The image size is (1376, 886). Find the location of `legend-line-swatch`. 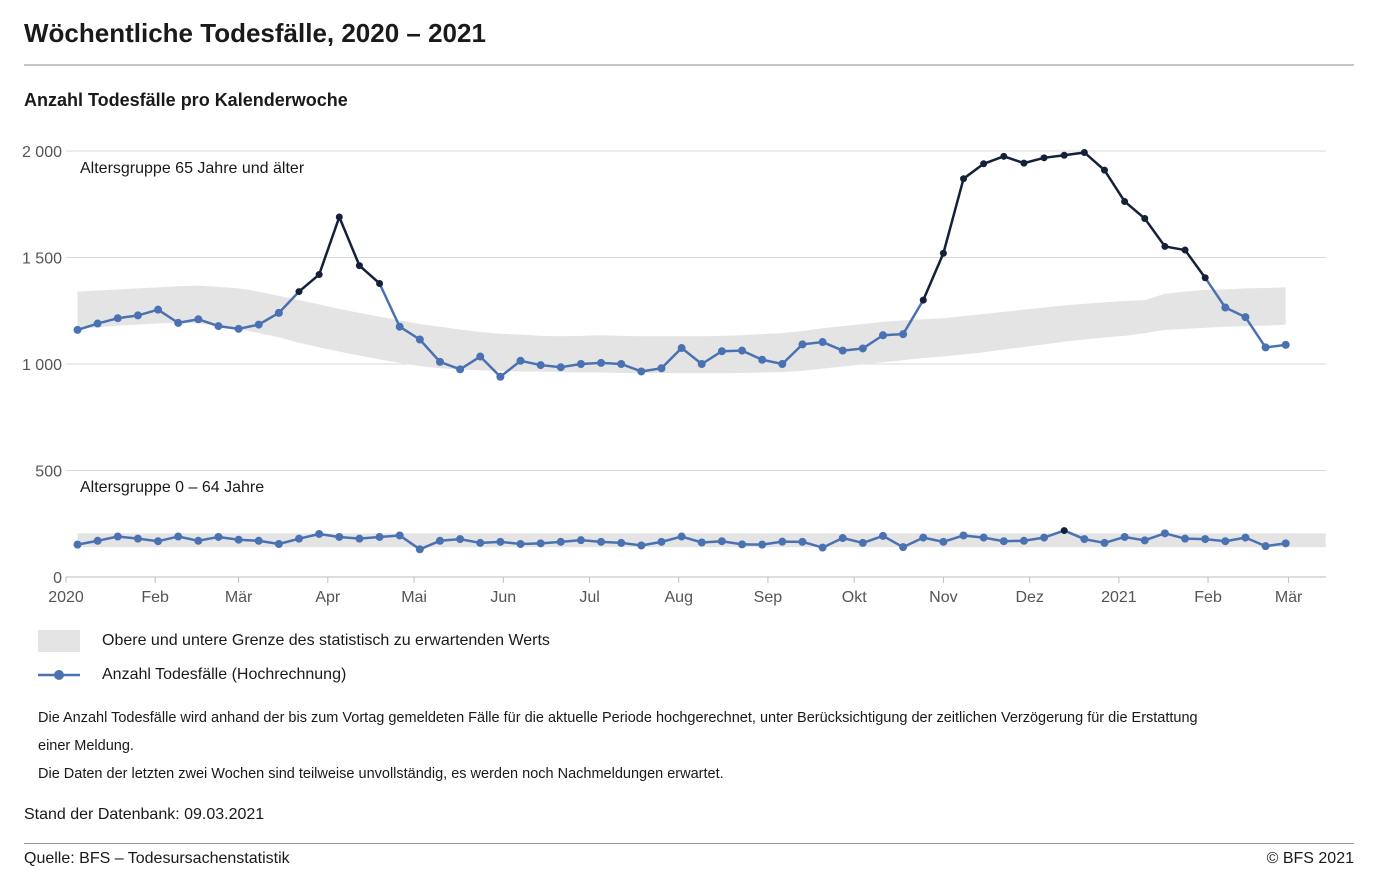

legend-line-swatch is located at coordinates (59, 675).